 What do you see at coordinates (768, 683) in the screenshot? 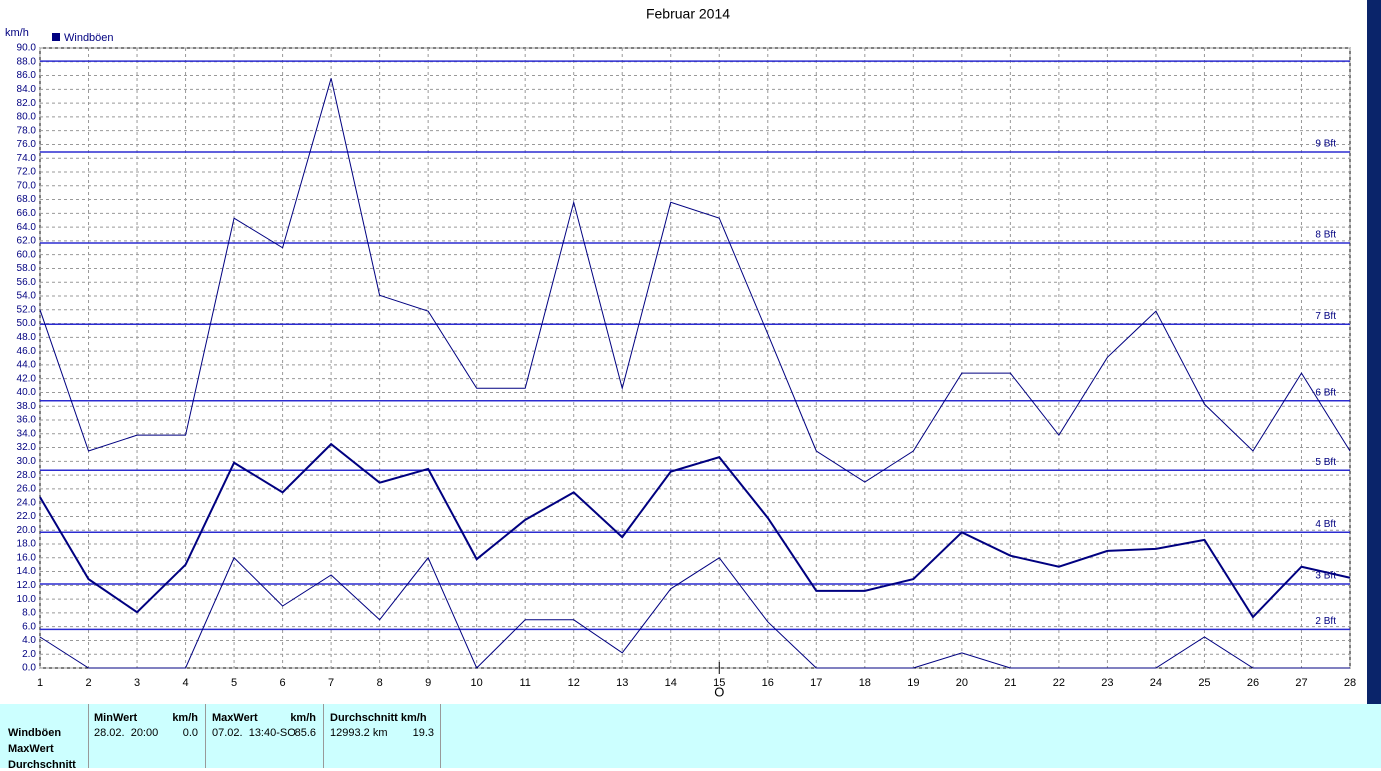
I see `x-tick-label: 16` at bounding box center [768, 683].